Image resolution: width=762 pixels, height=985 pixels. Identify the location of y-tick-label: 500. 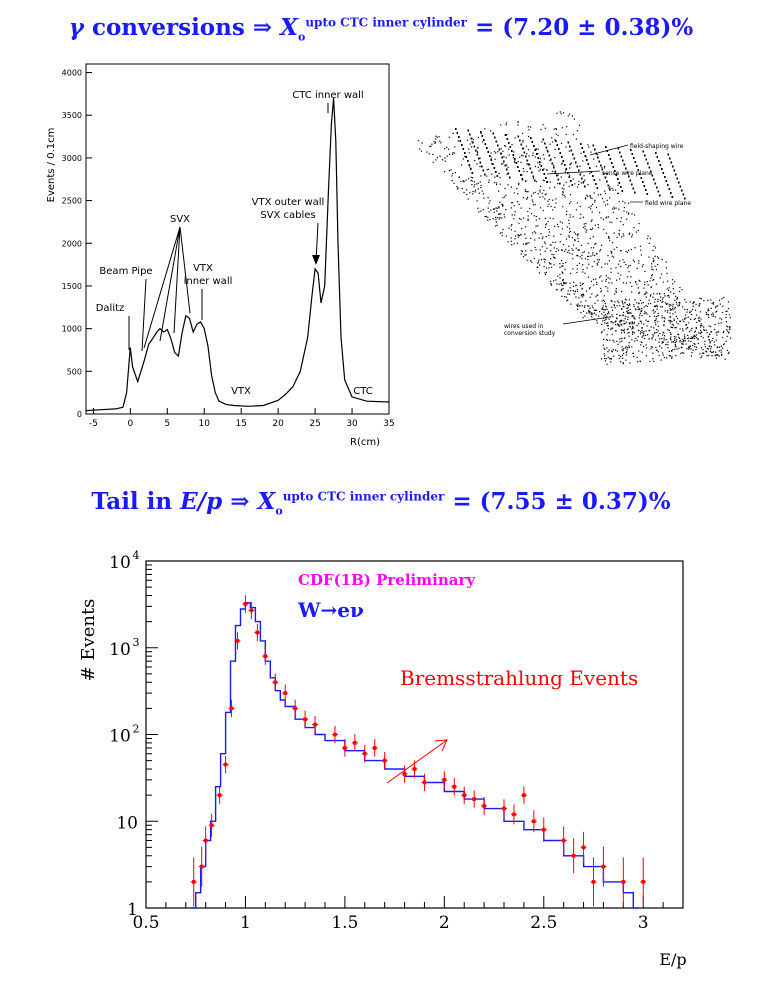
(74, 371).